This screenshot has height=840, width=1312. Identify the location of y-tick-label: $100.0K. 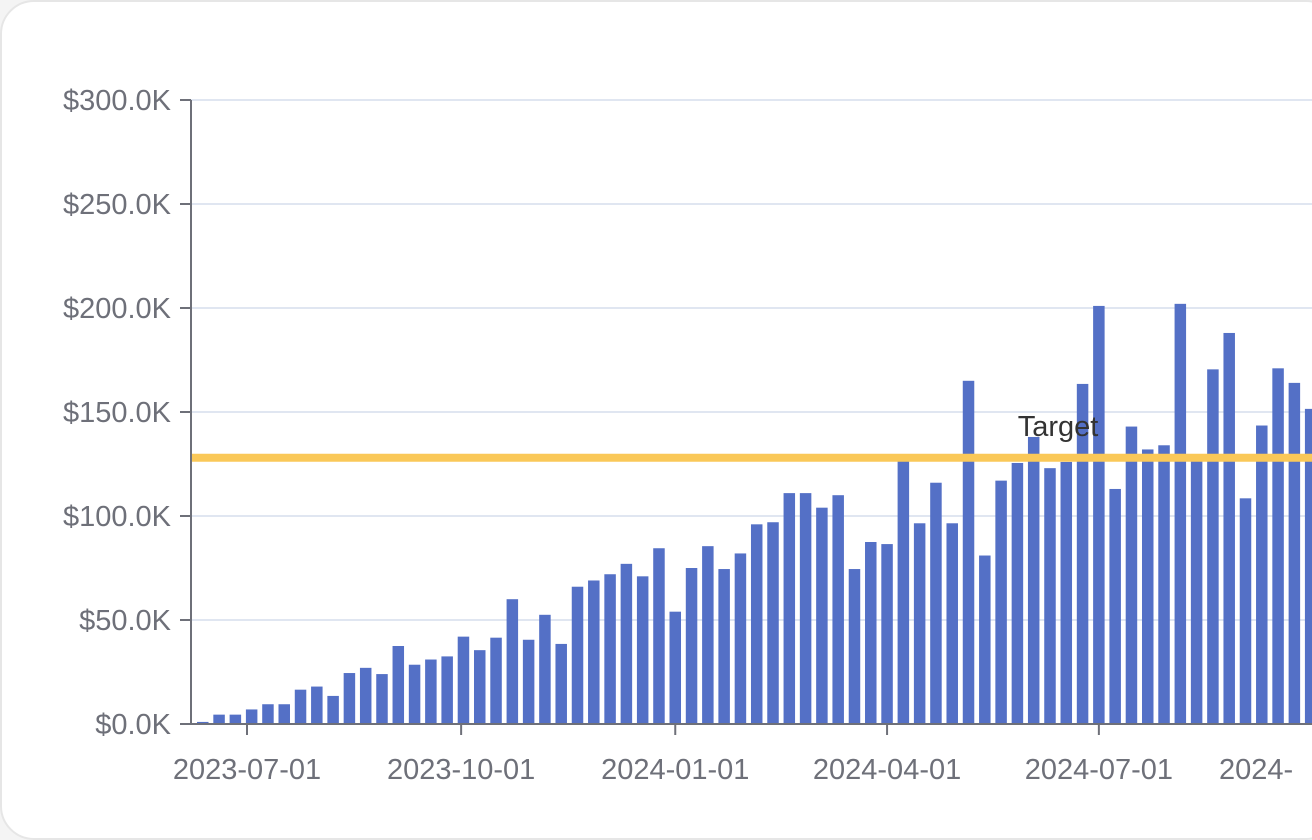
(117, 517).